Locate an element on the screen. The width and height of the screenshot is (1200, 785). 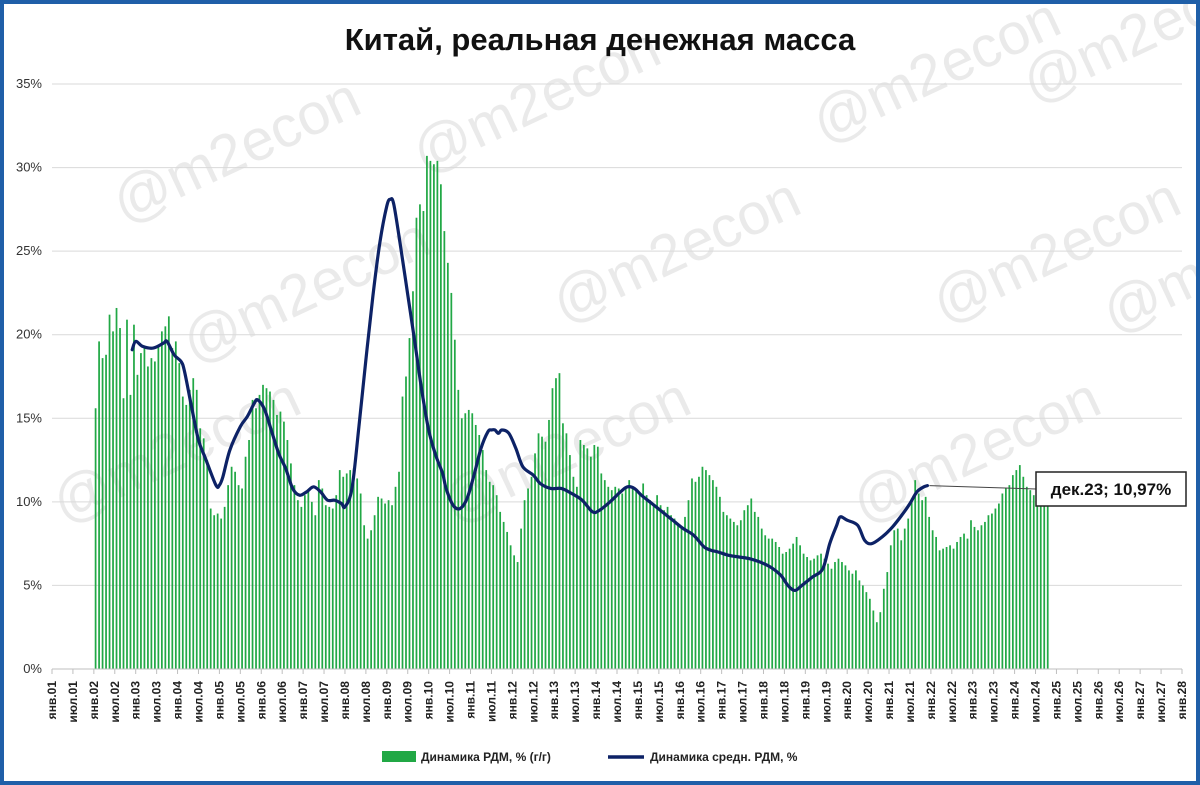
x-tick-label: июл.19 is located at coordinates (826, 702).